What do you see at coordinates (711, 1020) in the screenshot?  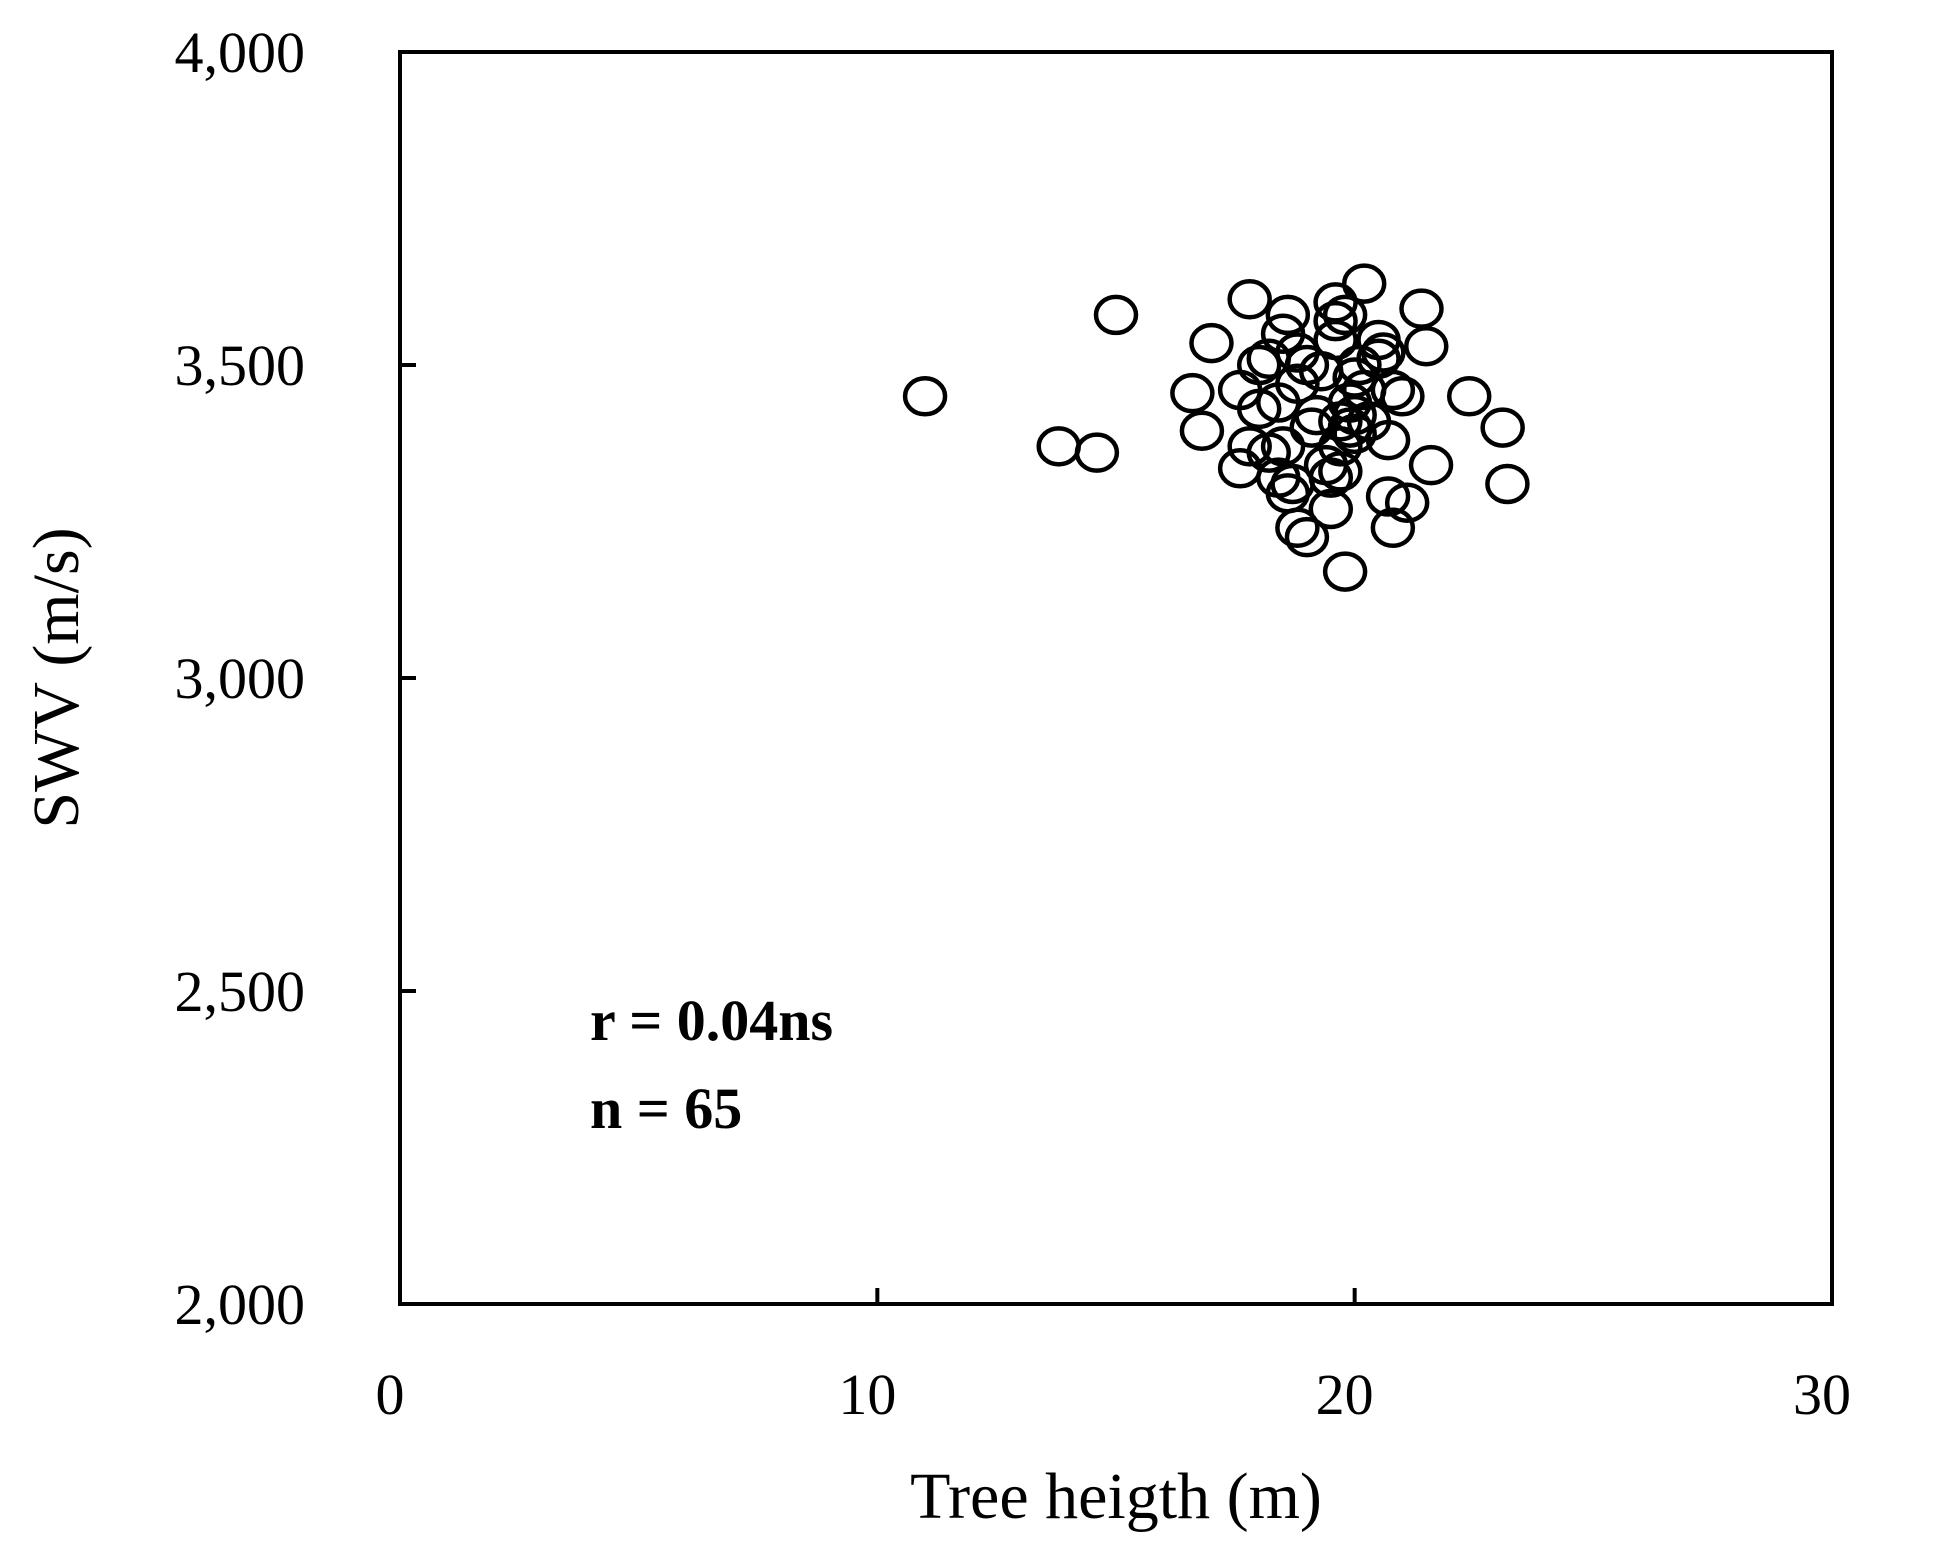 I see `correlation-annotation: r = 0.04ns` at bounding box center [711, 1020].